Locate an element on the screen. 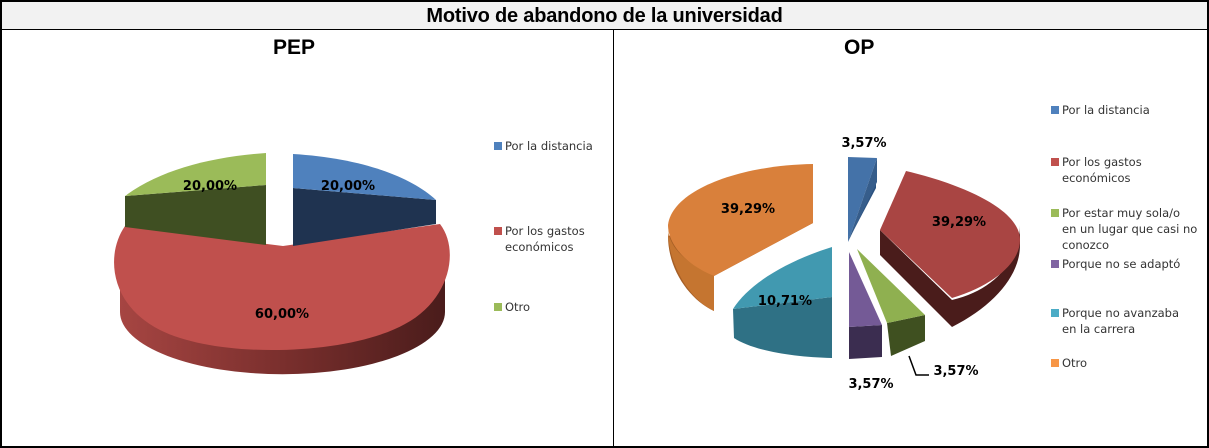  op-slice-gastos is located at coordinates (950, 234).